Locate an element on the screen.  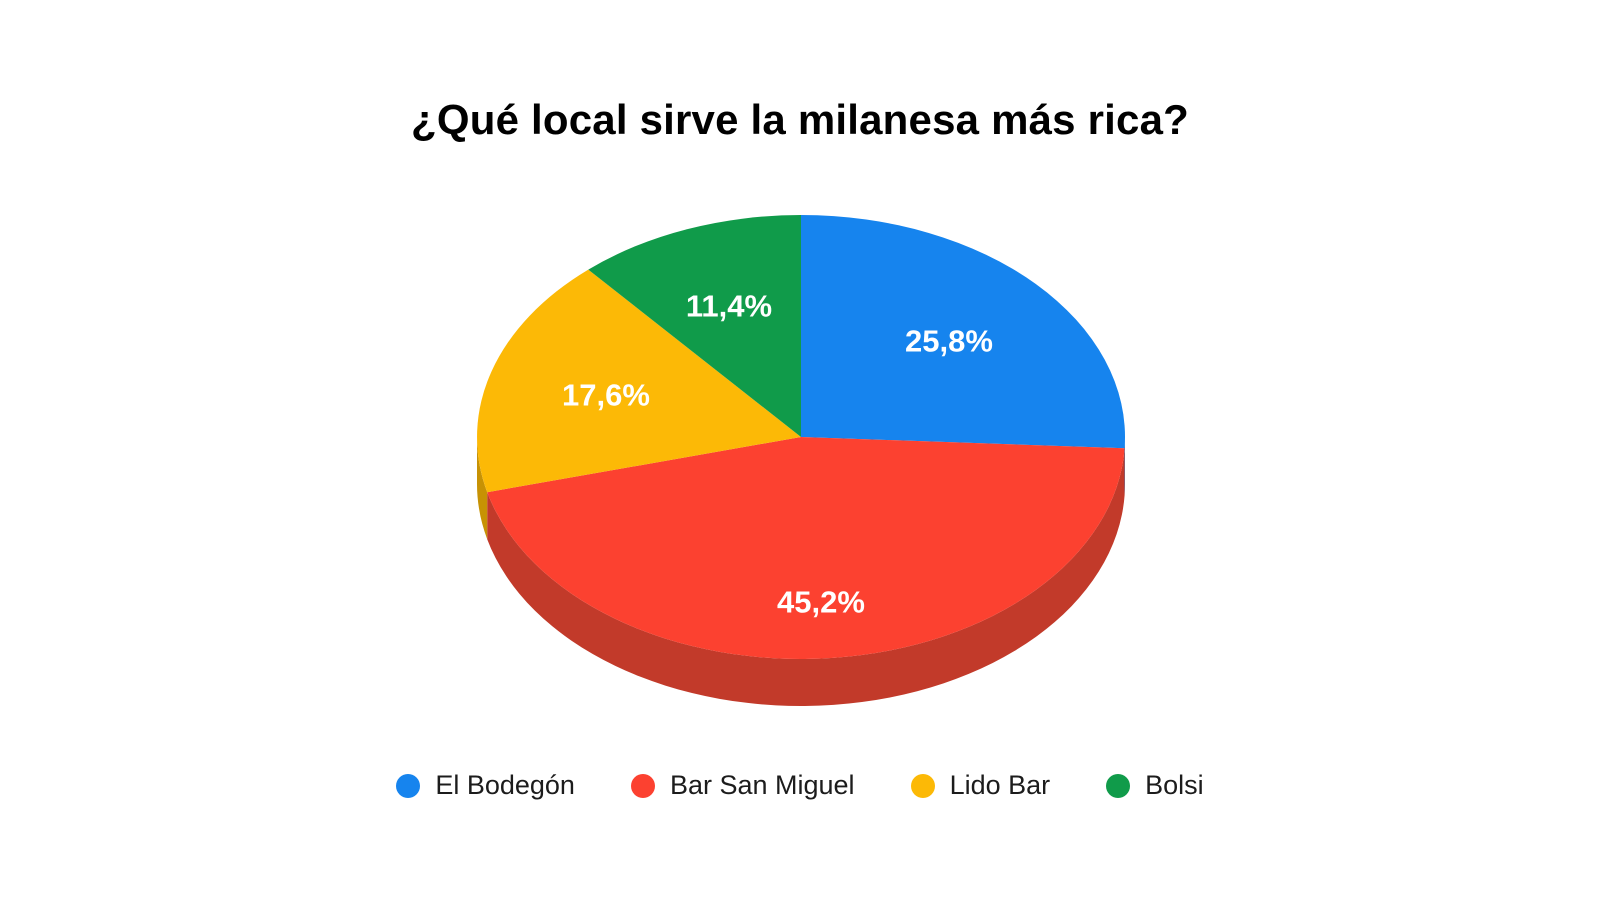
legend-label: Bar San Miguel is located at coordinates (762, 785).